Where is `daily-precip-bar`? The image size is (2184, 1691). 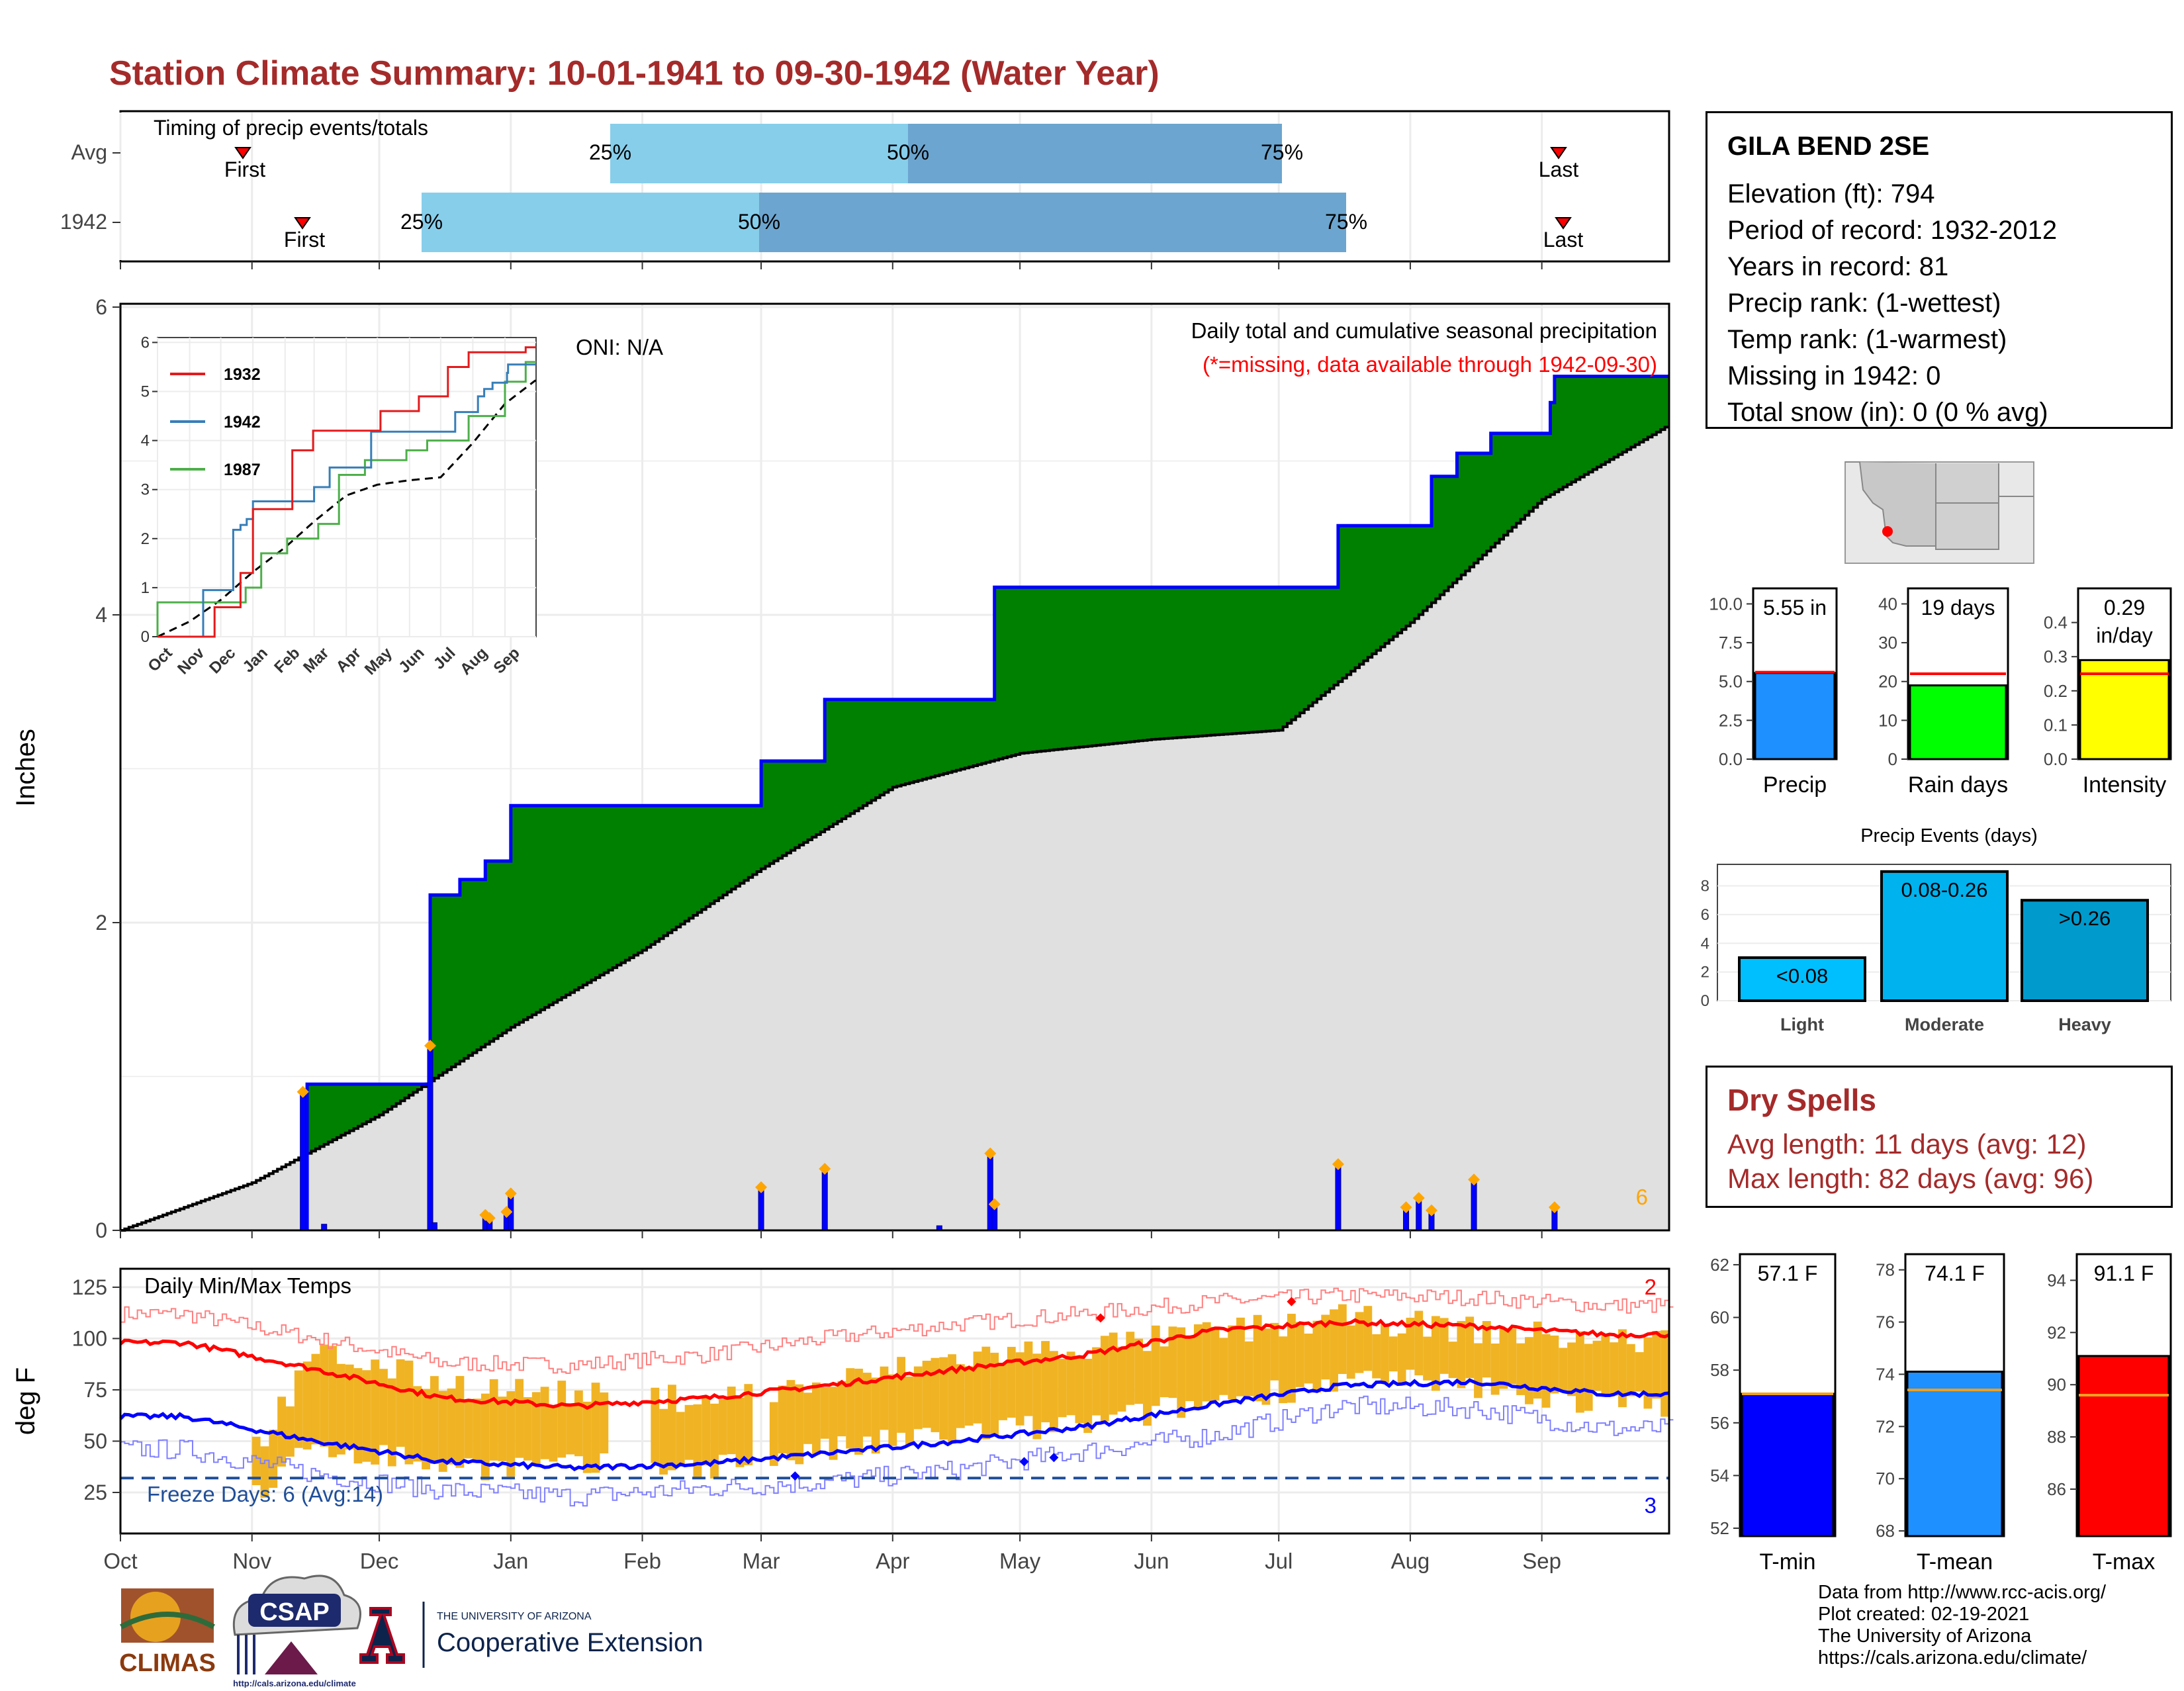 daily-precip-bar is located at coordinates (825, 1199).